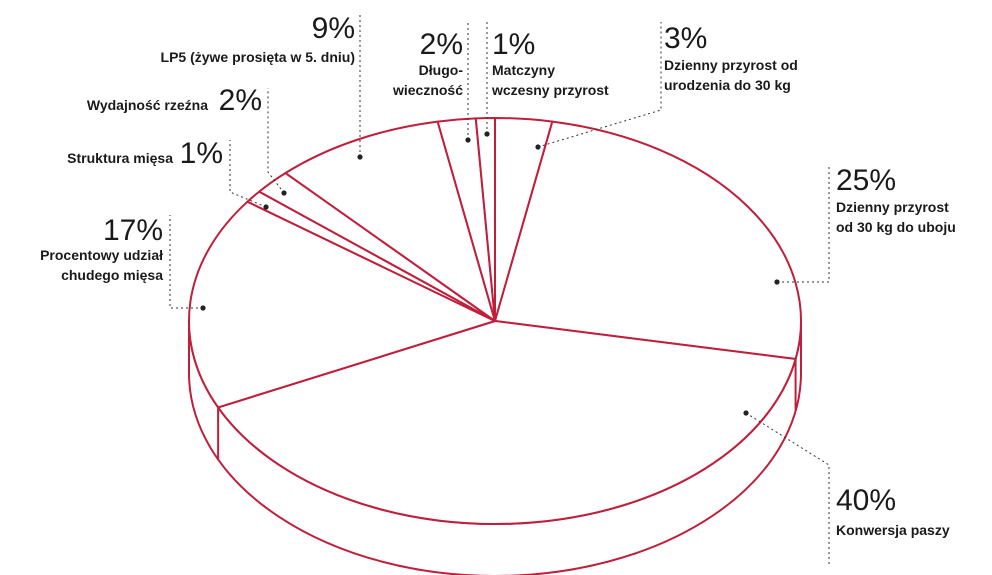 Image resolution: width=992 pixels, height=575 pixels. Describe the element at coordinates (866, 180) in the screenshot. I see `slice-percent-1: 25%` at that location.